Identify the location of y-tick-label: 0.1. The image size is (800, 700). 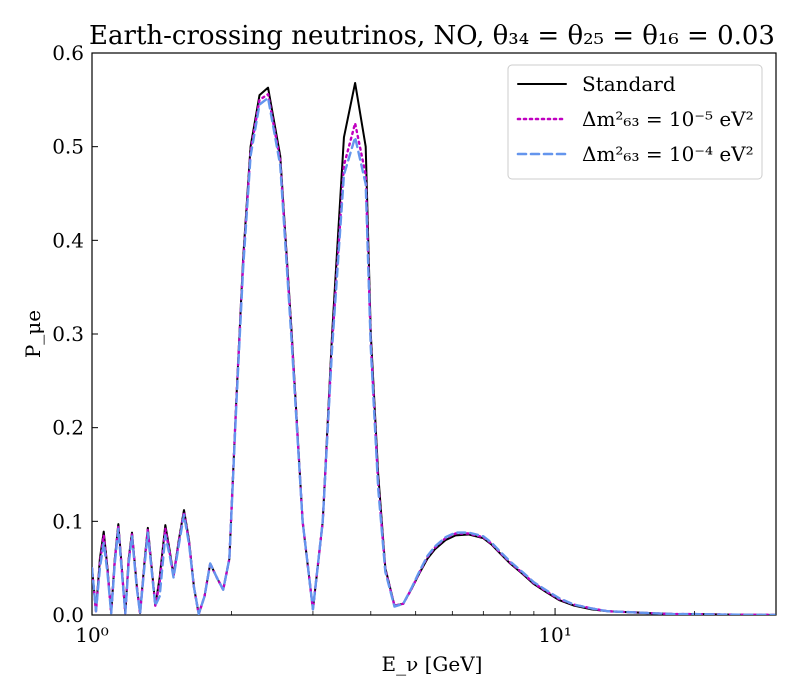
(68, 521).